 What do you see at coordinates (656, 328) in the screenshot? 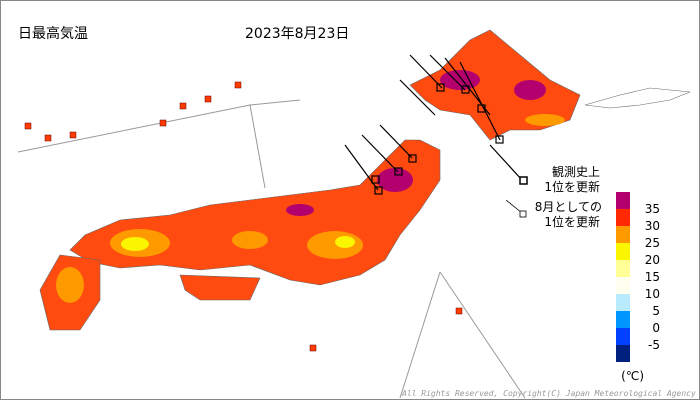
I see `scale-label: 0` at bounding box center [656, 328].